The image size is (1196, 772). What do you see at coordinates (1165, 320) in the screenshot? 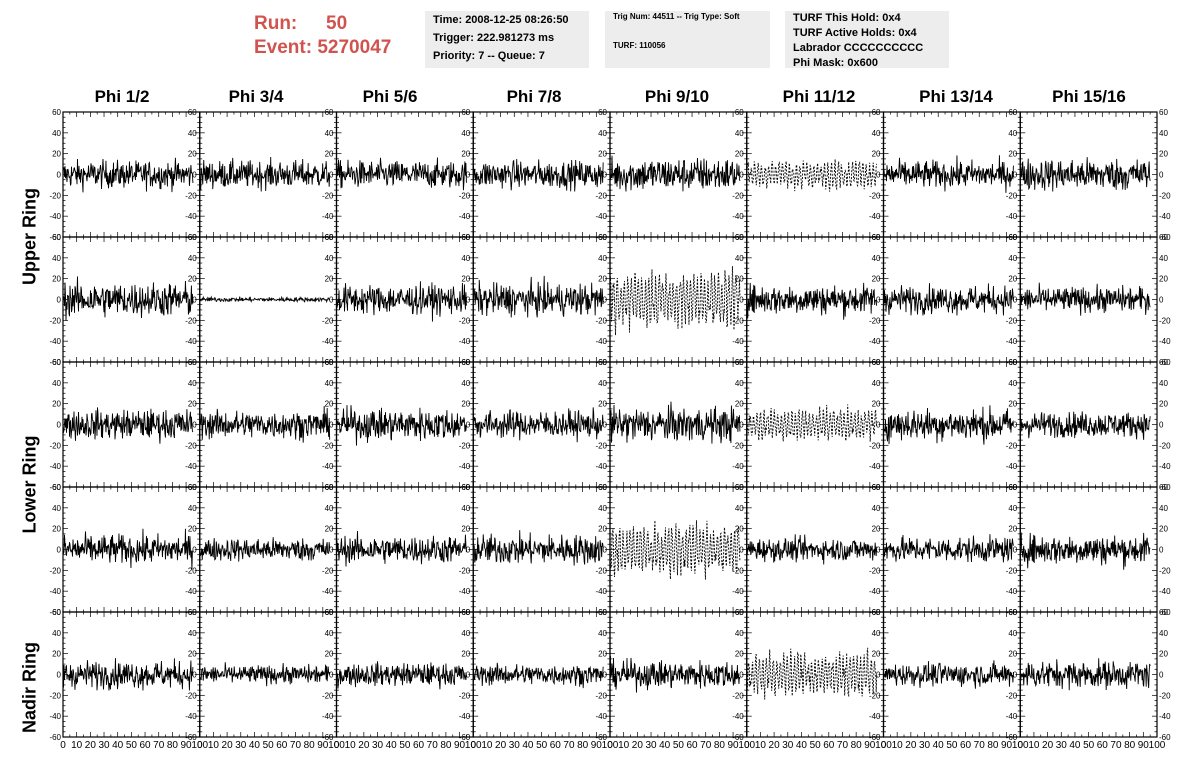
I see `y-tick-label-right: -20` at bounding box center [1165, 320].